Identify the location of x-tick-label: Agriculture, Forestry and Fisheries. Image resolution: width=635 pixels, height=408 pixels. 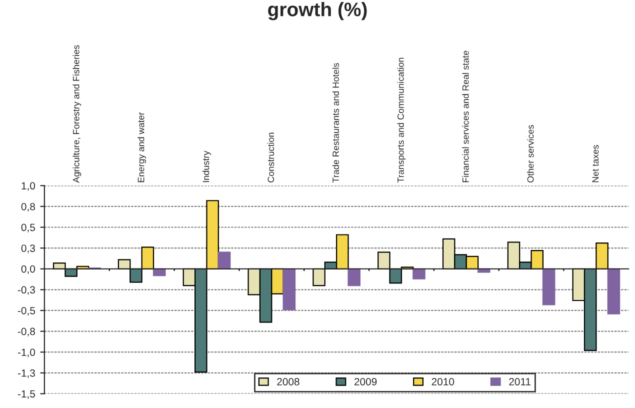
(77, 114).